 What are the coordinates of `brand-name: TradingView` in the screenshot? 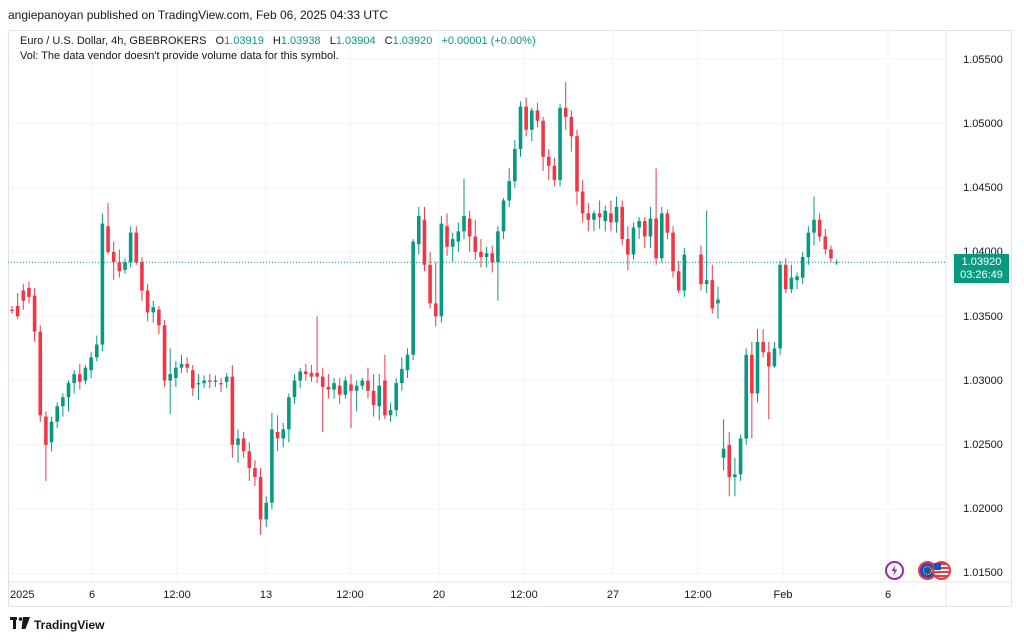 It's located at (69, 624).